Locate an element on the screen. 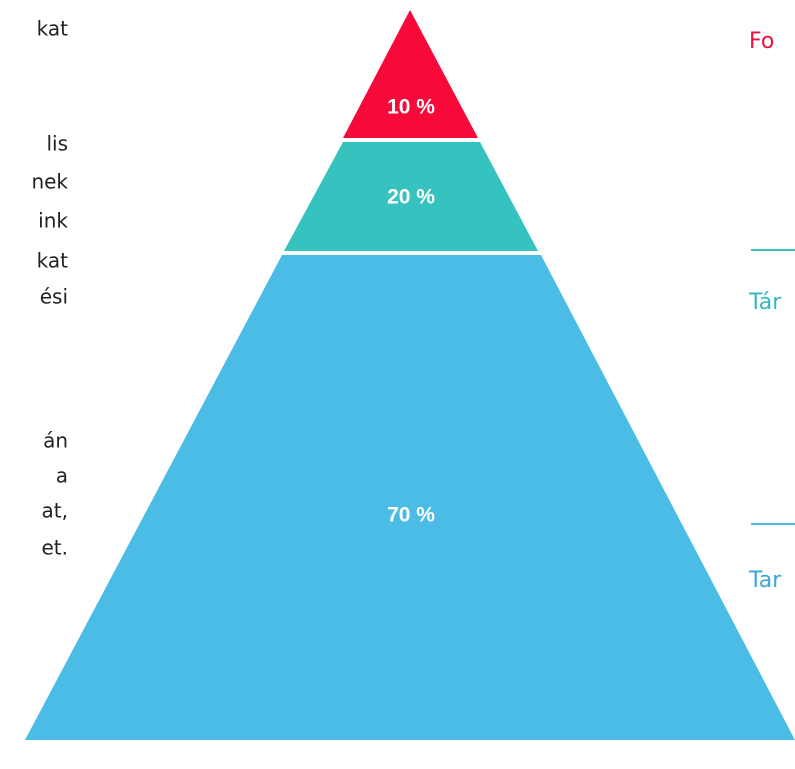 The height and width of the screenshot is (769, 795). label: Tar is located at coordinates (765, 580).